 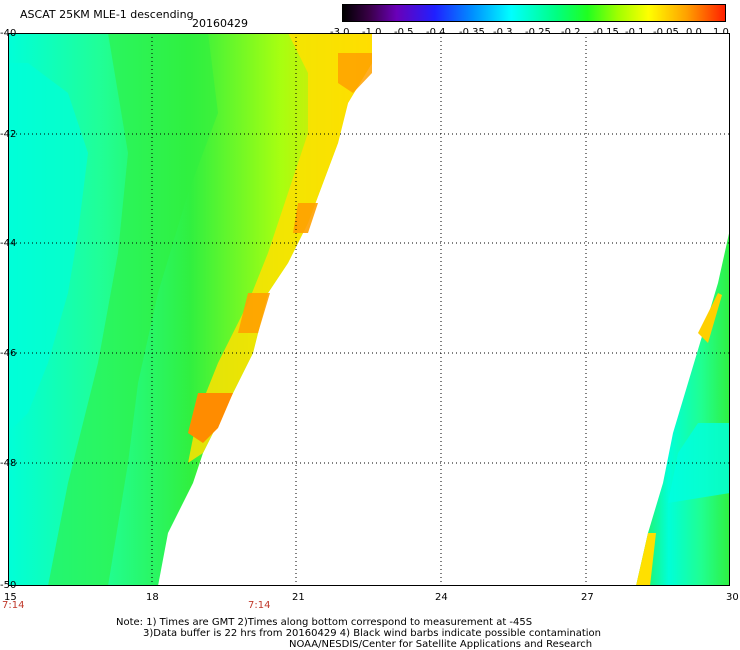 What do you see at coordinates (683, 407) in the screenshot?
I see `right-swath` at bounding box center [683, 407].